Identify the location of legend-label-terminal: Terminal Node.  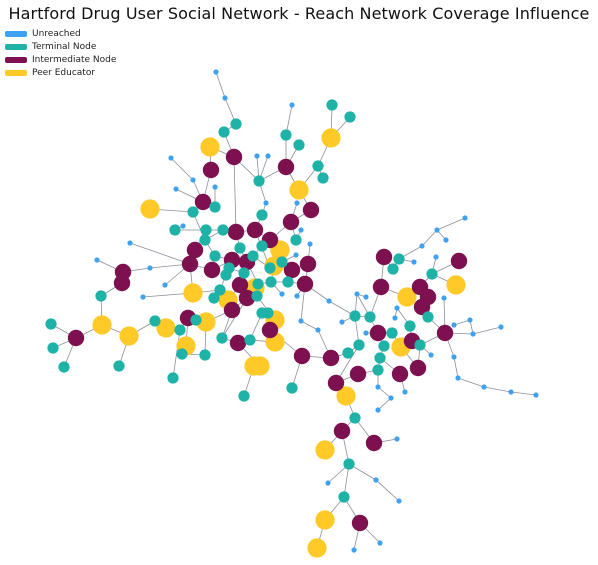
(64, 46).